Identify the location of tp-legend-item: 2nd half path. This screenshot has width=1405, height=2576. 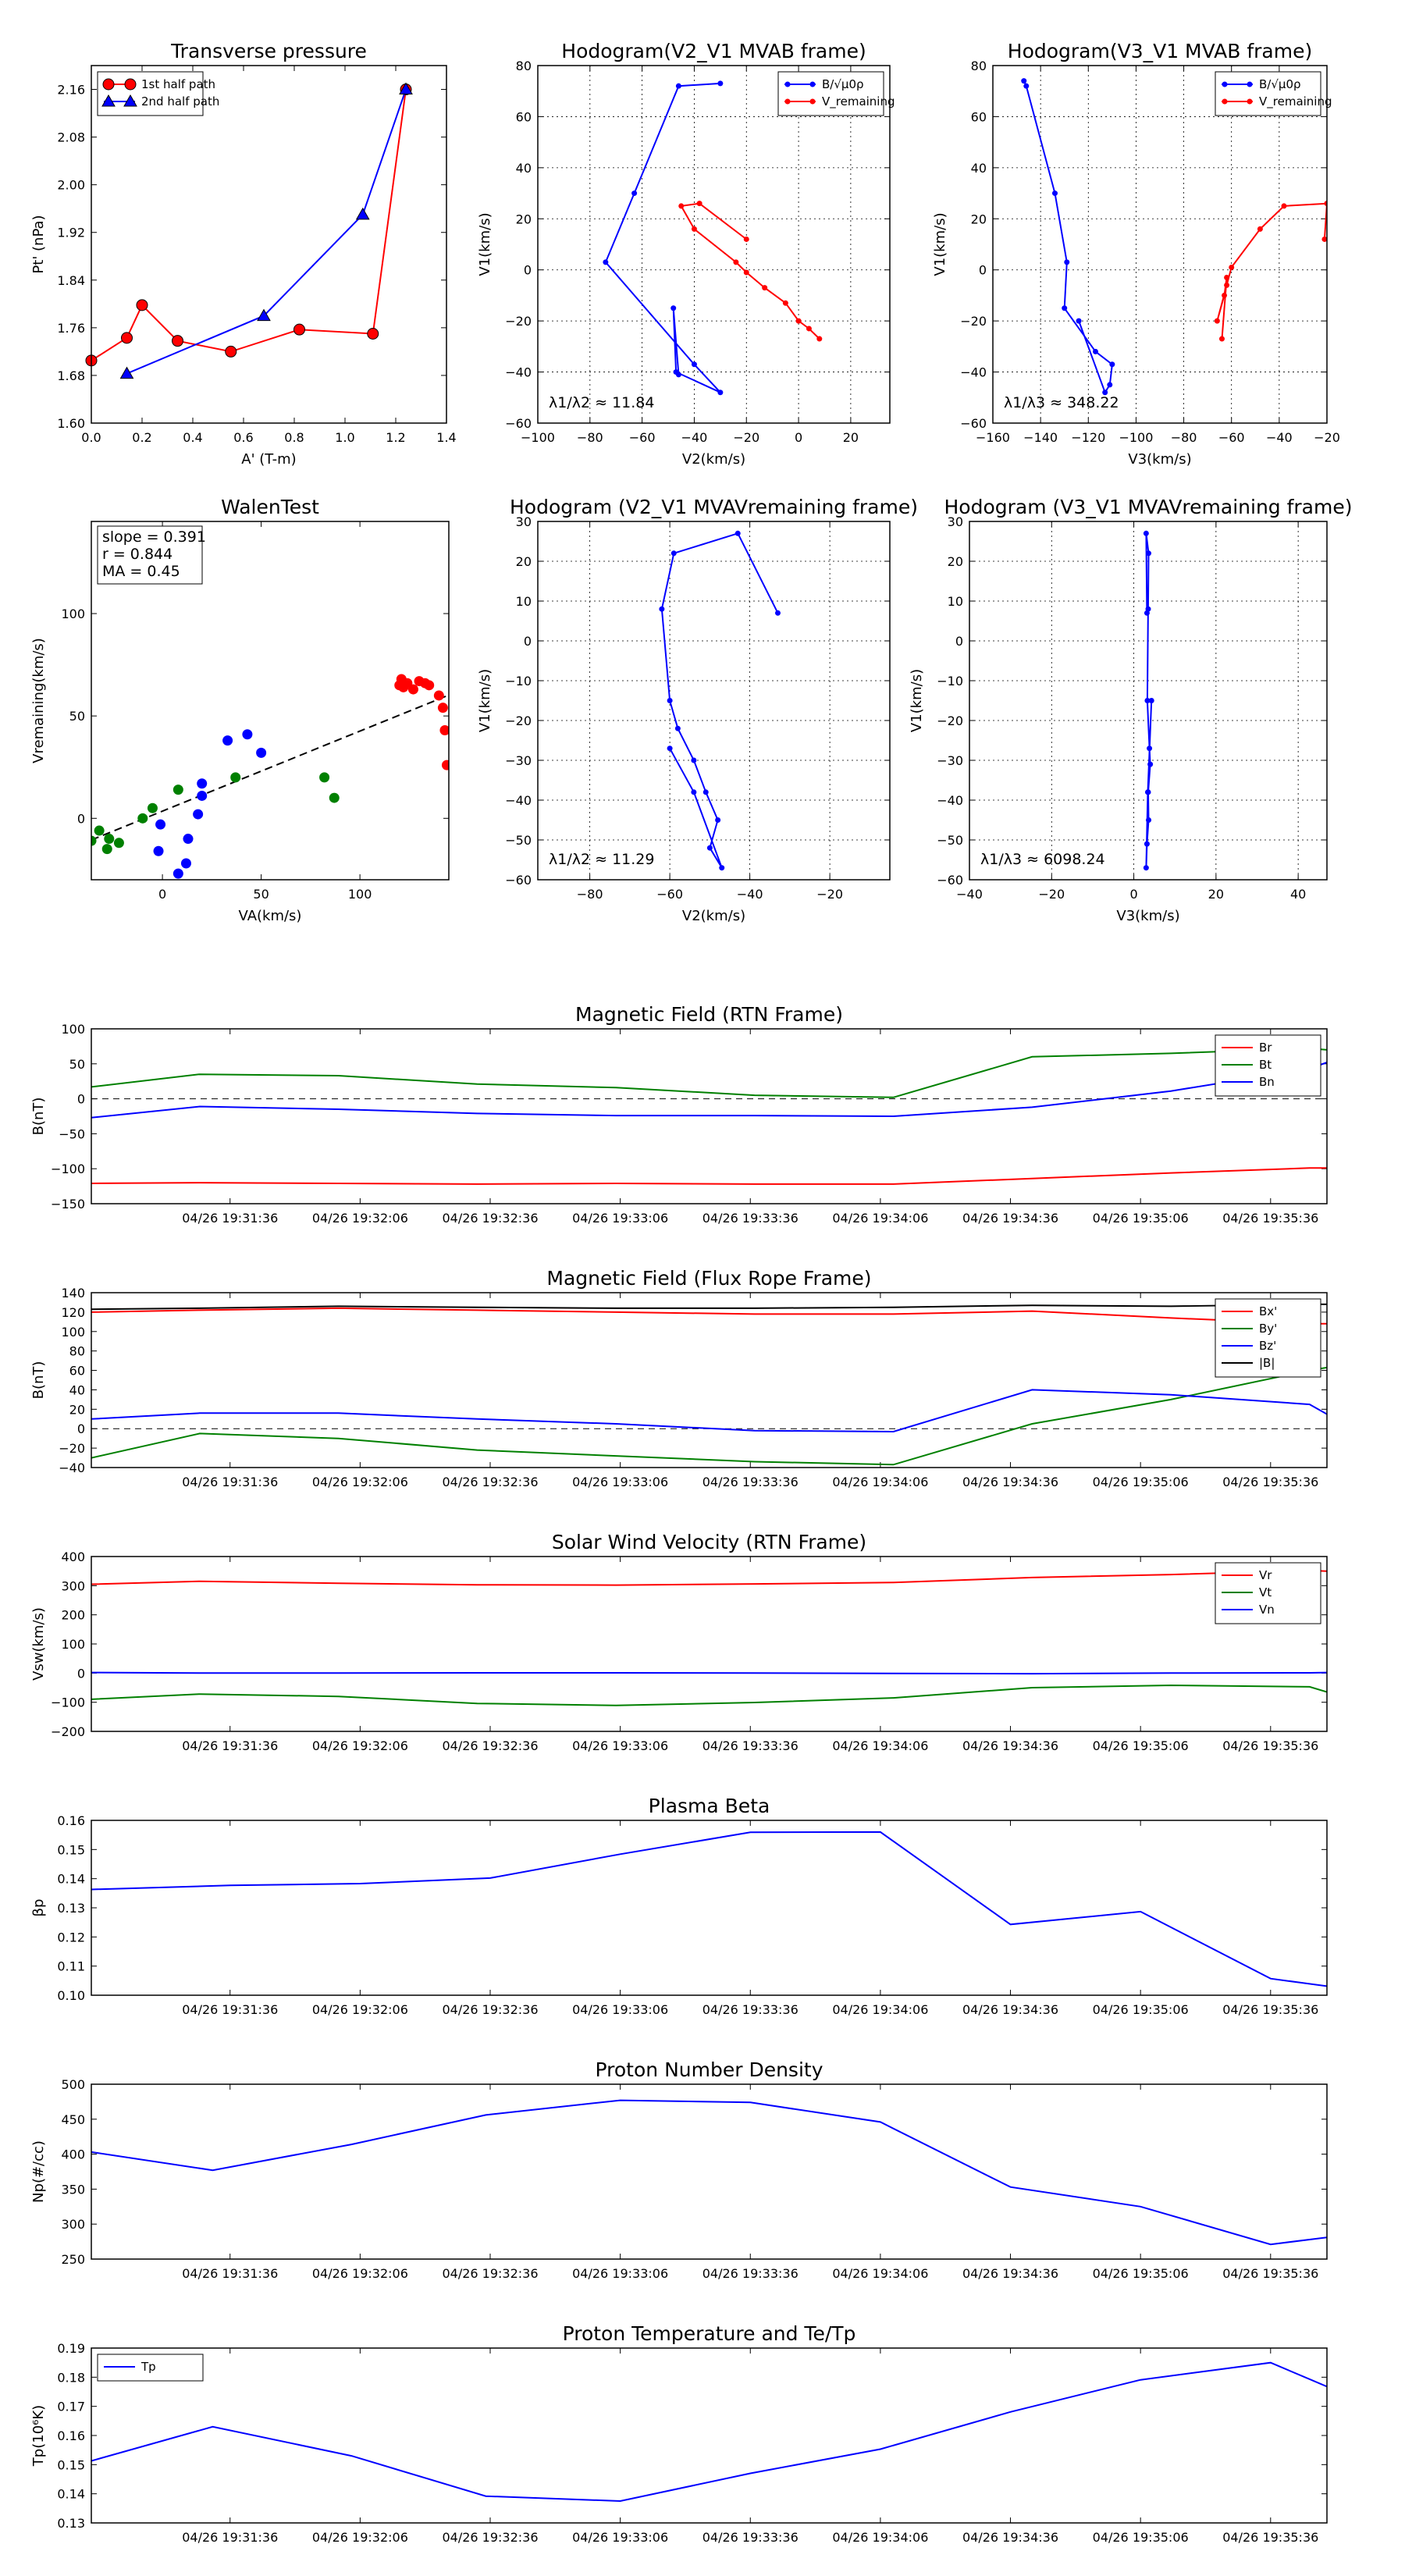
(160, 101).